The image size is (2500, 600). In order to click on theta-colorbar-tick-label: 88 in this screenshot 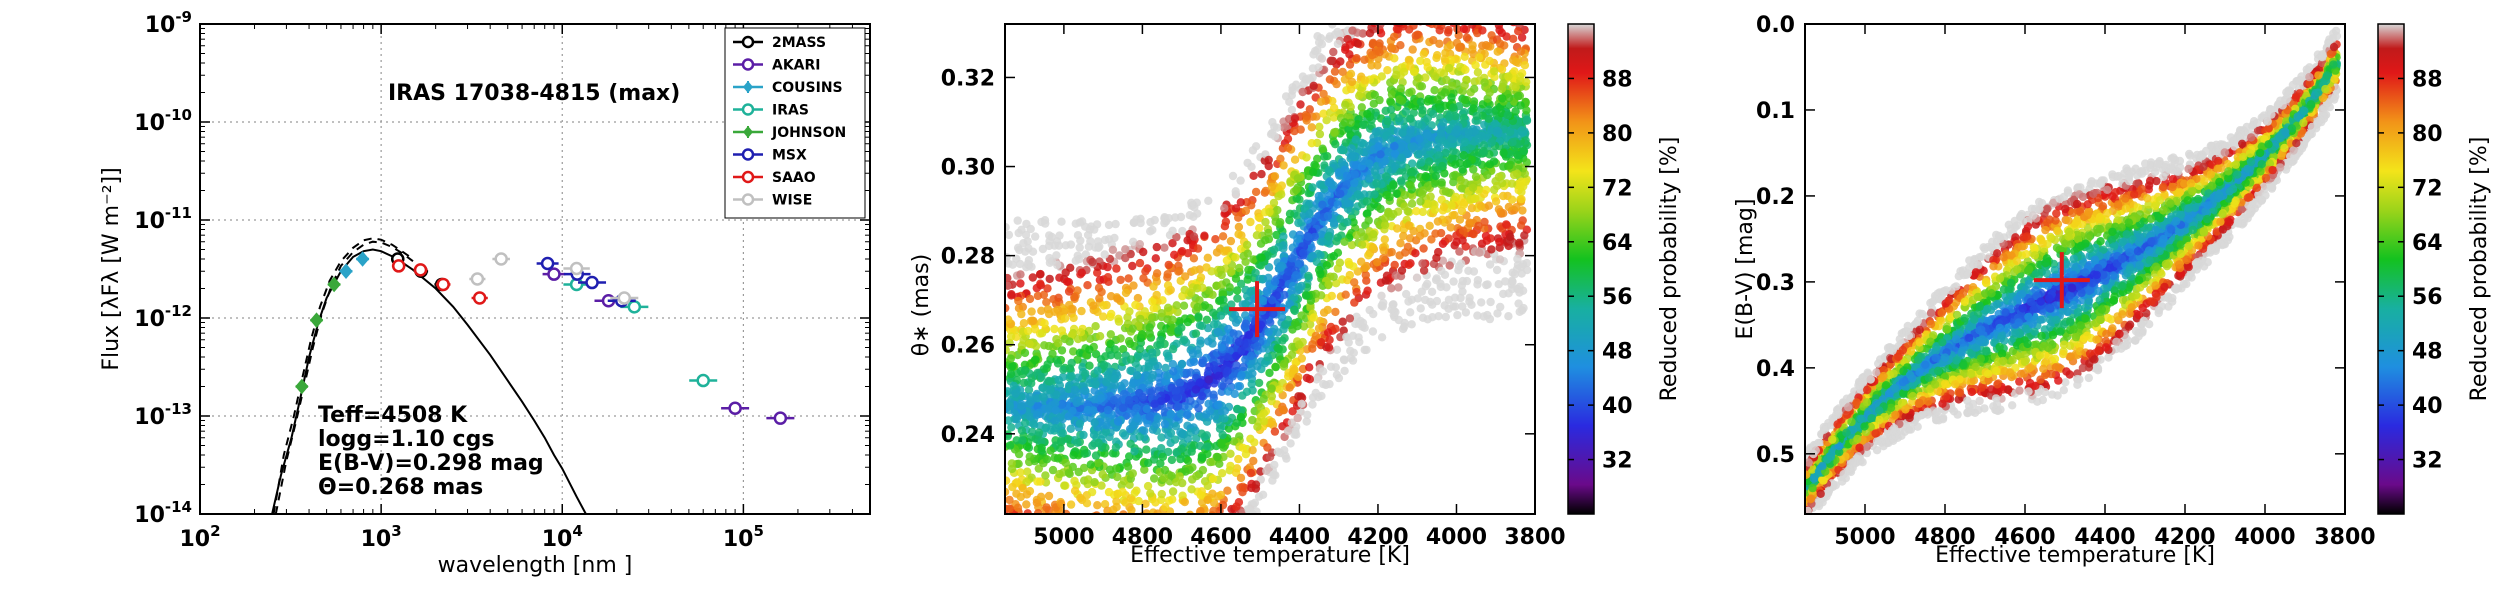, I will do `click(1617, 79)`.